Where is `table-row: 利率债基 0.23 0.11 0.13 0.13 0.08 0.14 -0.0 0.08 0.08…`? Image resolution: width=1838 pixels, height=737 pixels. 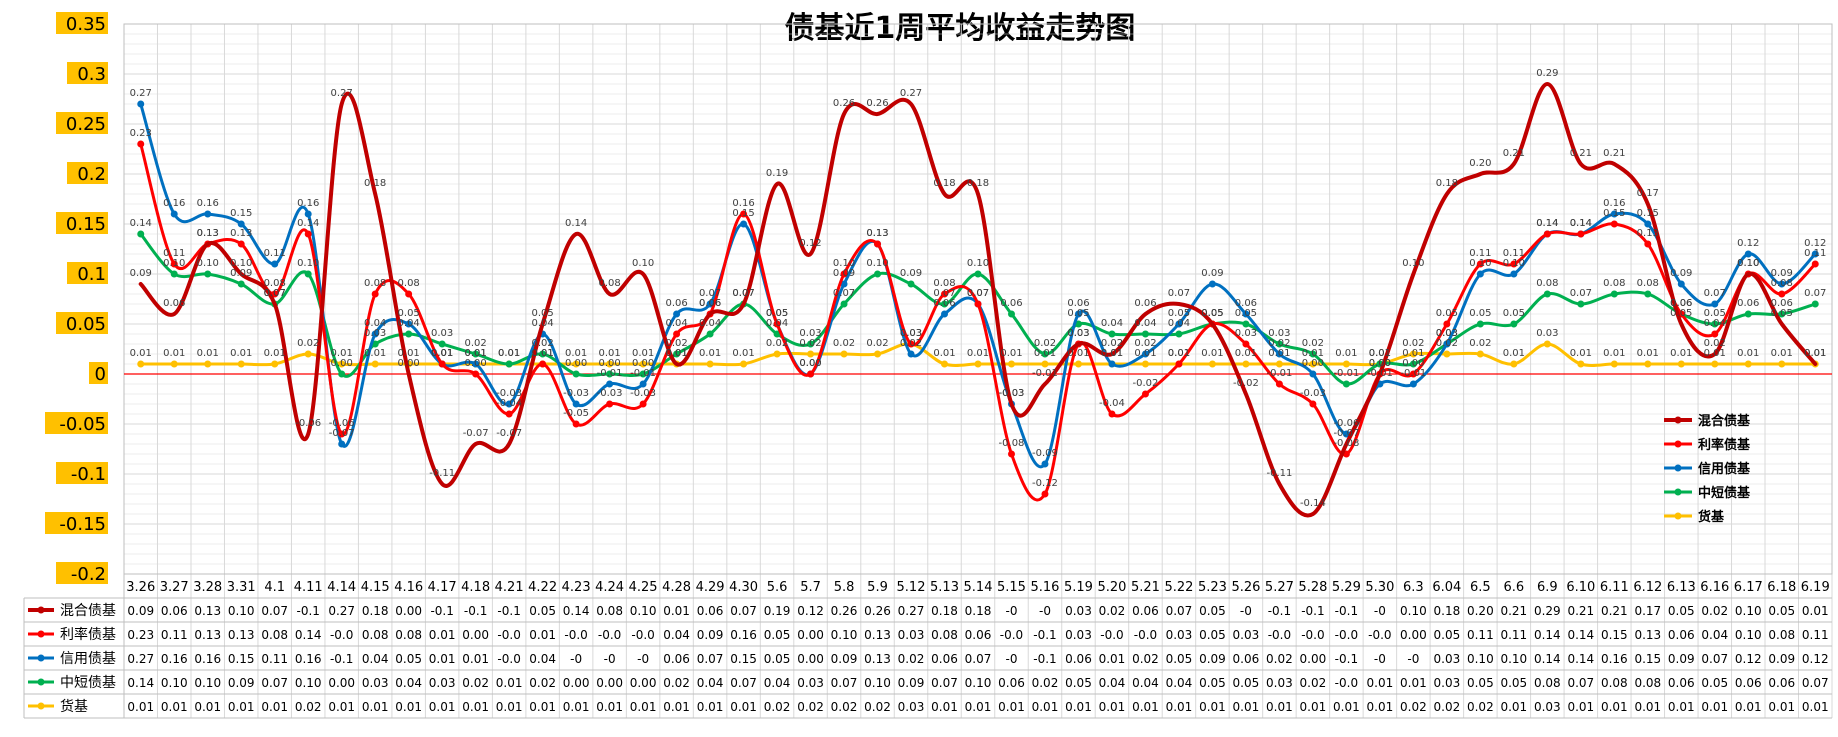
table-row: 利率债基 0.23 0.11 0.13 0.13 0.08 0.14 -0.0 0.08 0.08… is located at coordinates (928, 634).